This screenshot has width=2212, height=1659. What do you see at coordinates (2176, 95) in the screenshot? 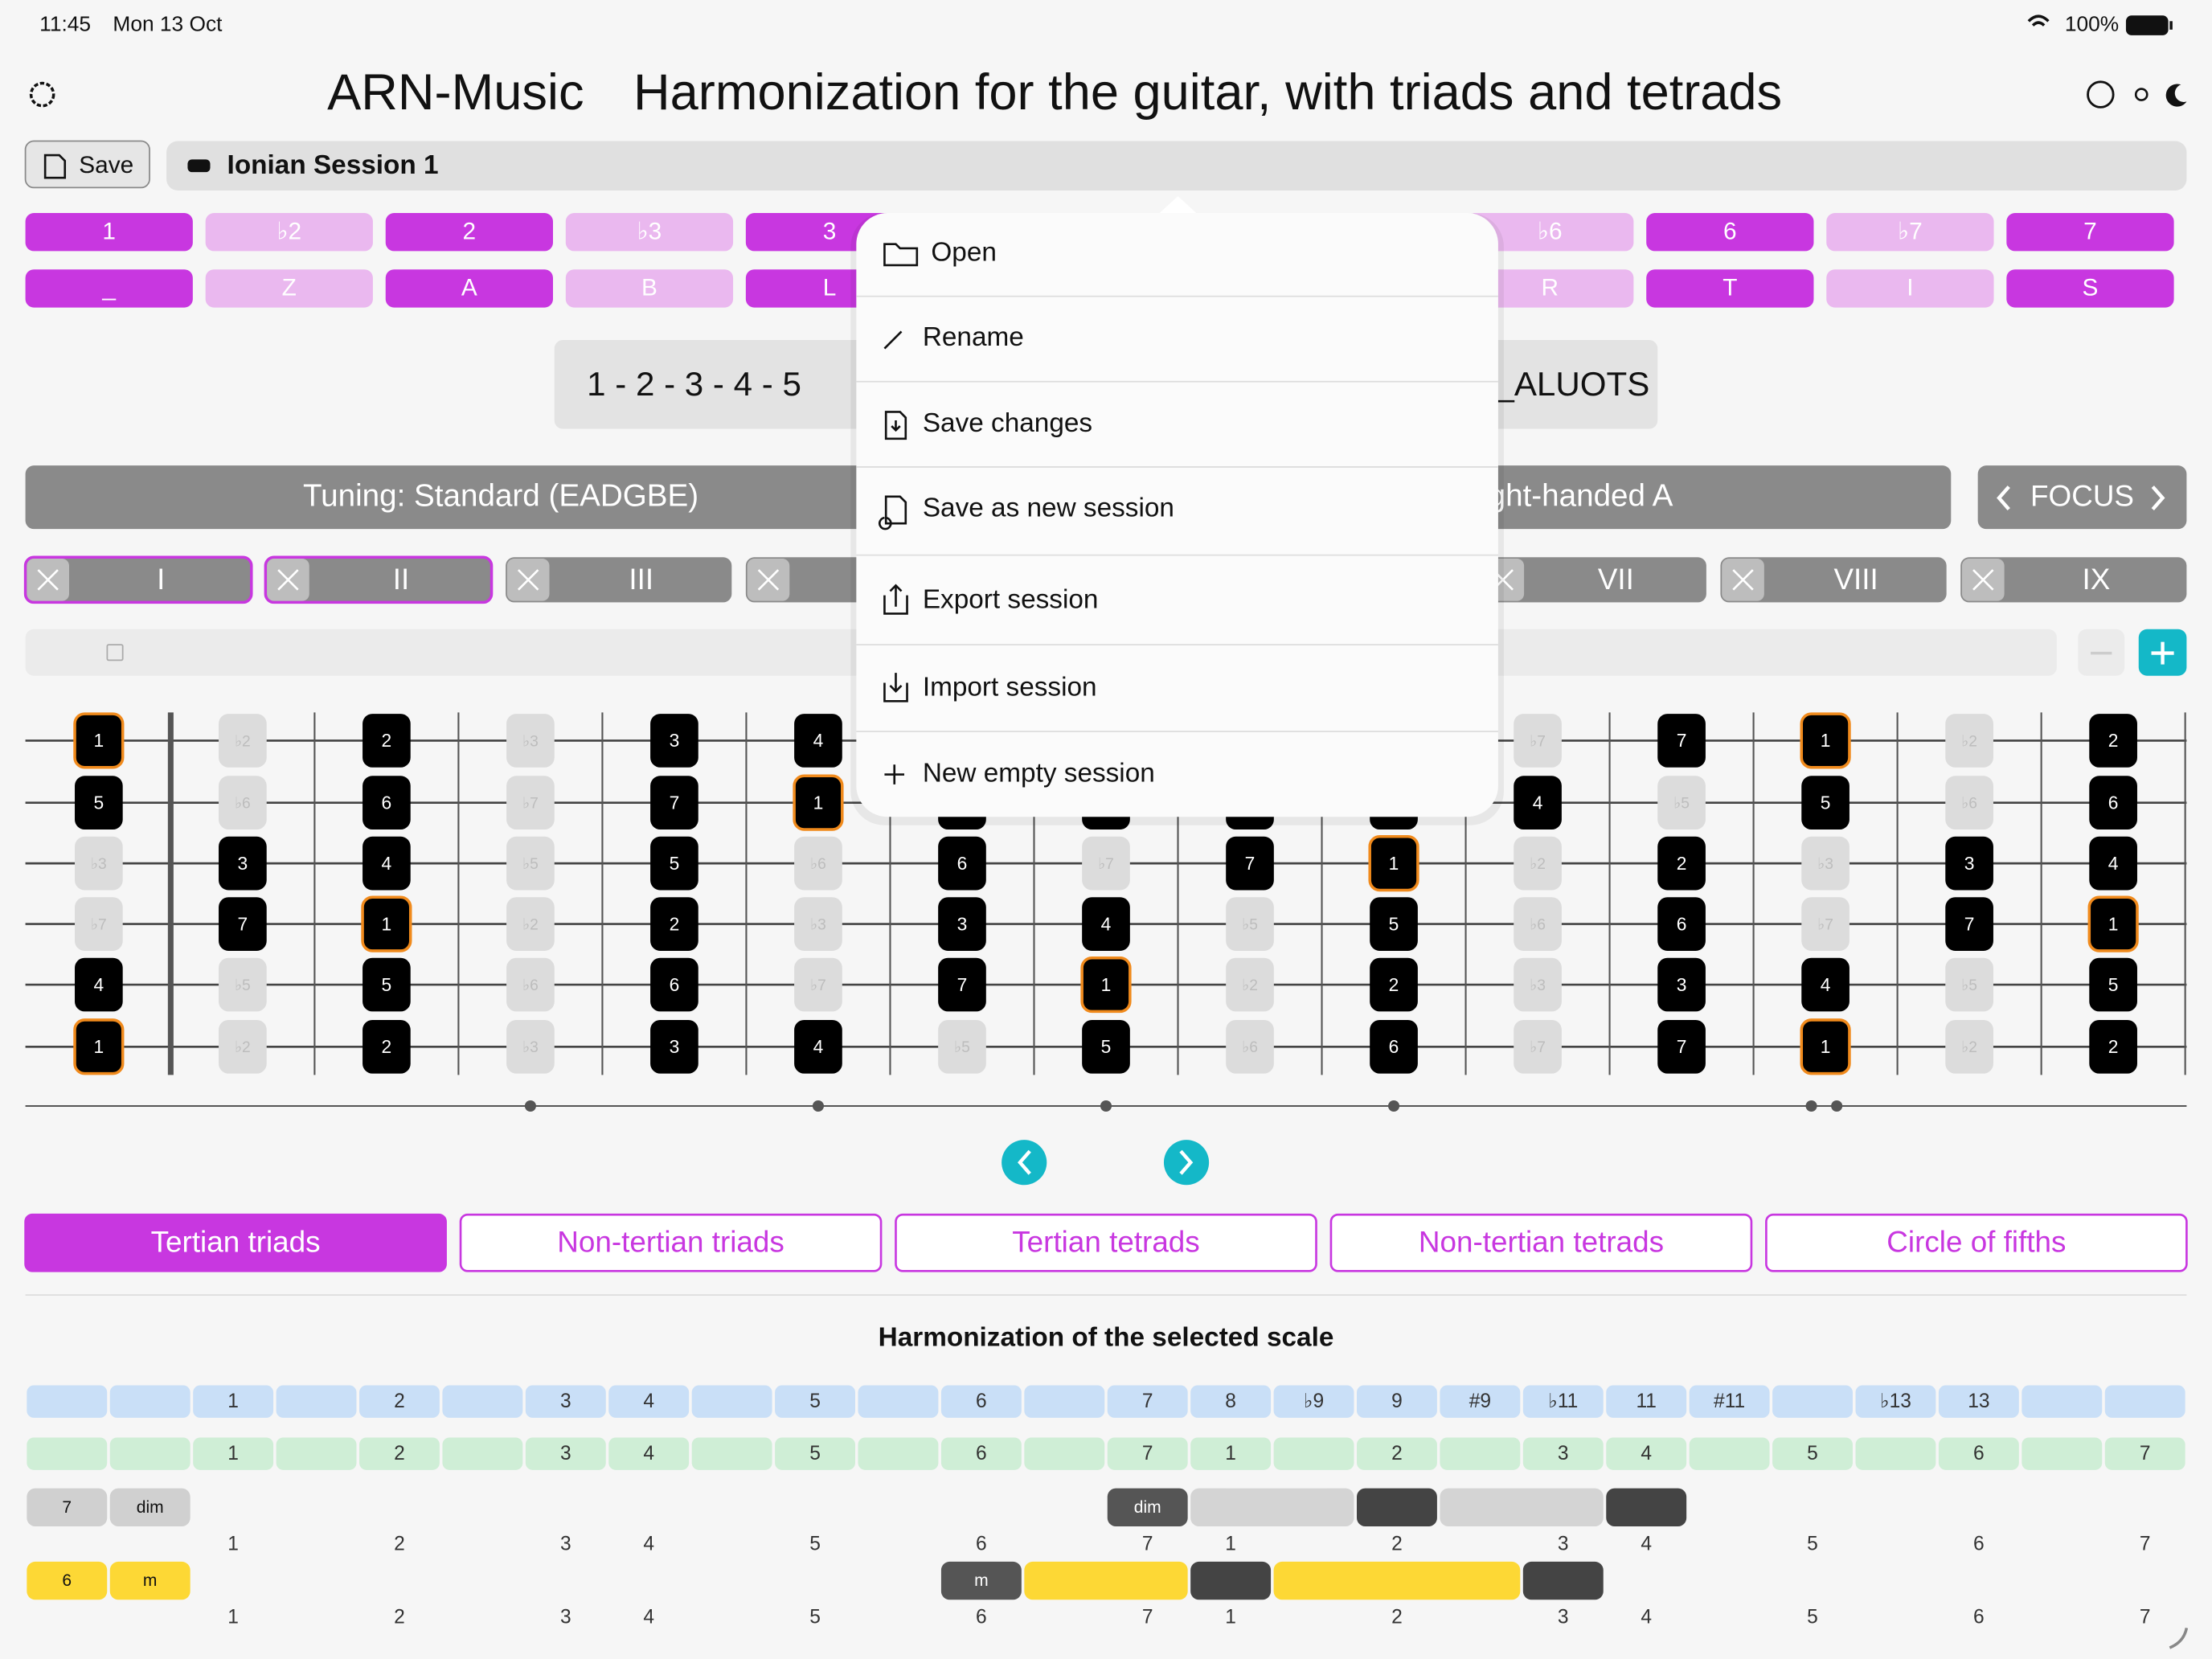
I see `dark-mode-button` at bounding box center [2176, 95].